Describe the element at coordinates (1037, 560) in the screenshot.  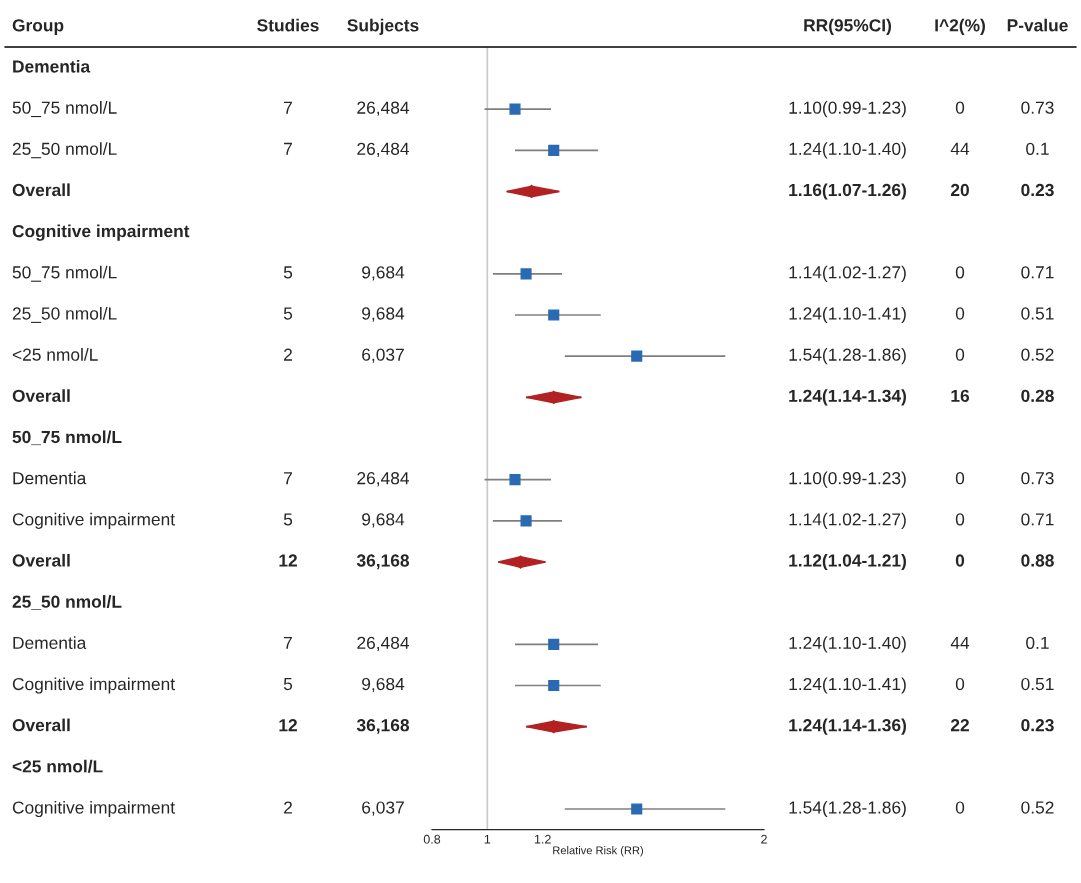
I see `category-label: 0.88` at that location.